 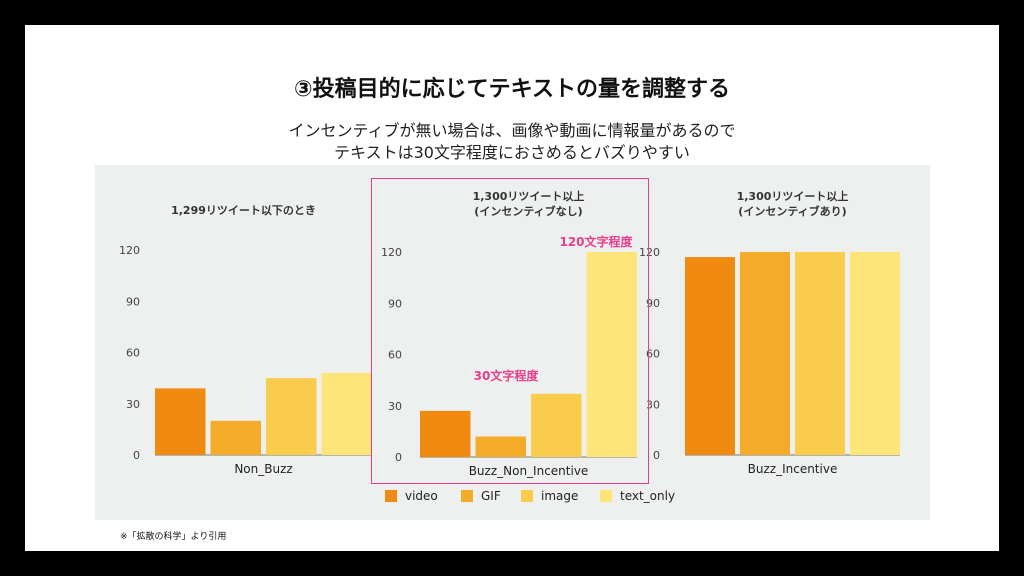 What do you see at coordinates (512, 130) in the screenshot?
I see `slide-subtitle-line-1: インセンティブが無い場合は、画像や動画に情報量があるので` at bounding box center [512, 130].